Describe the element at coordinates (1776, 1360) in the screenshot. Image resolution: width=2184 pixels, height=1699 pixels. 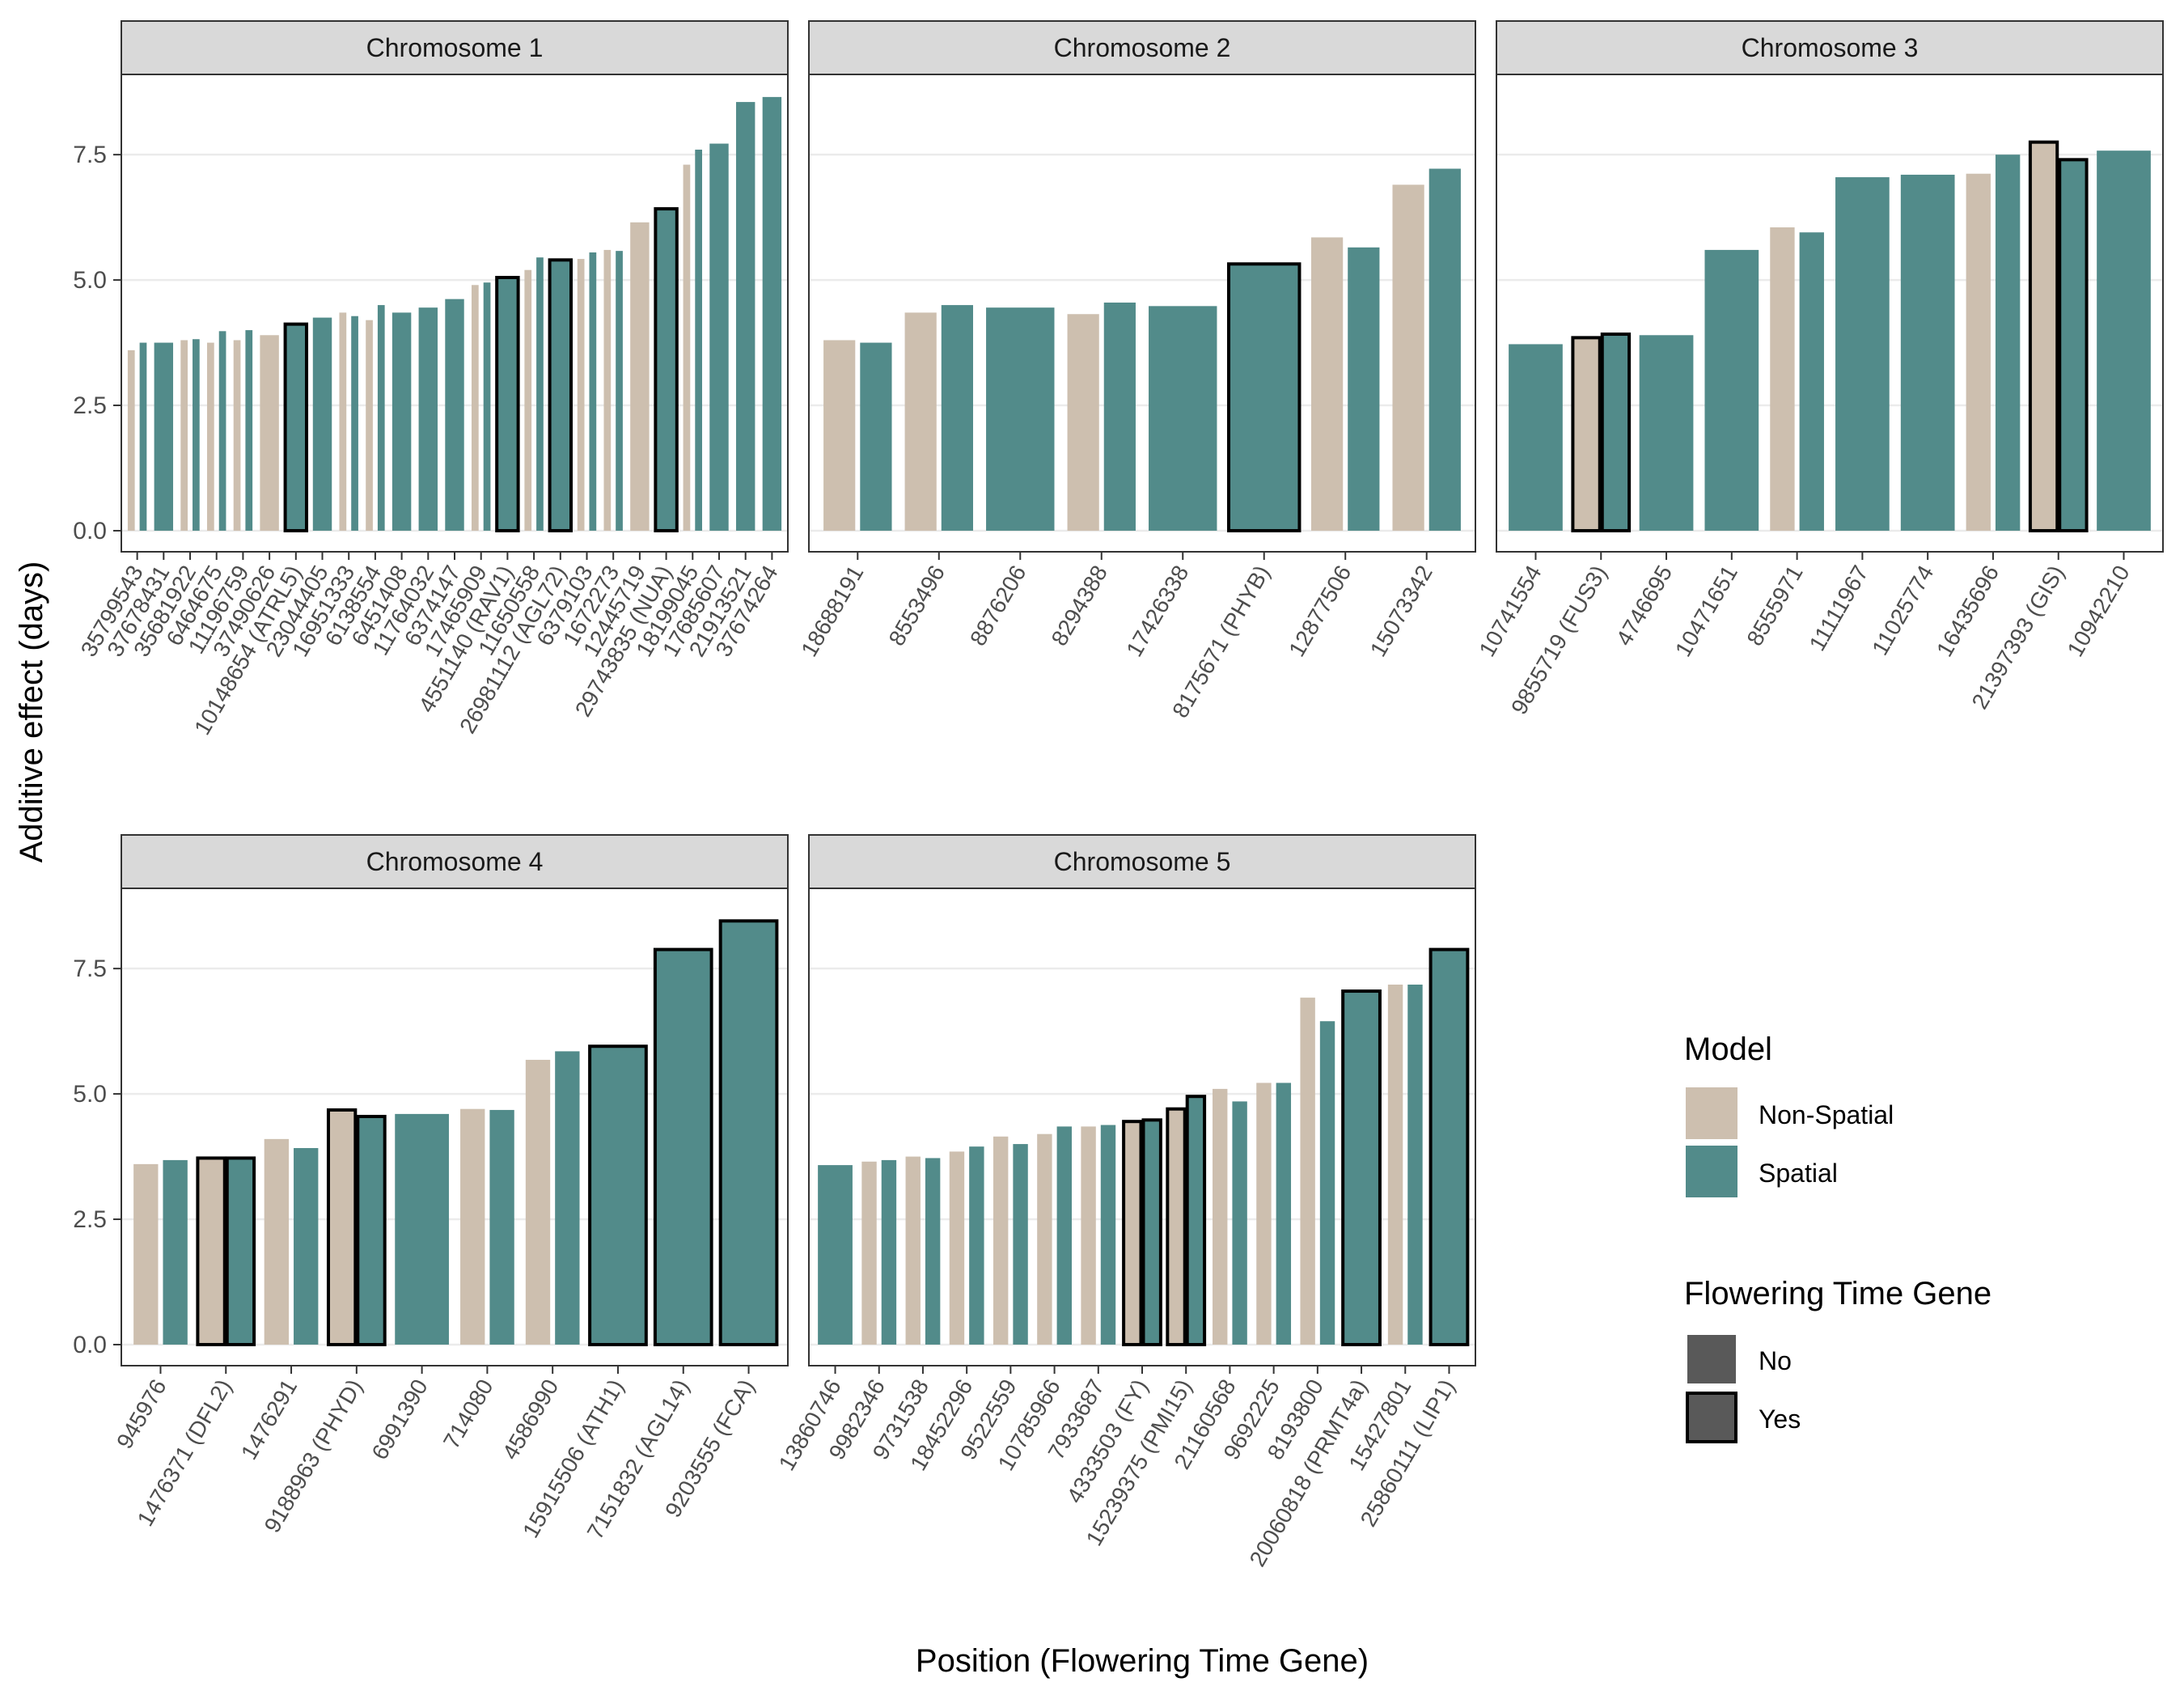
I see `legend-label-gene-no: No` at that location.